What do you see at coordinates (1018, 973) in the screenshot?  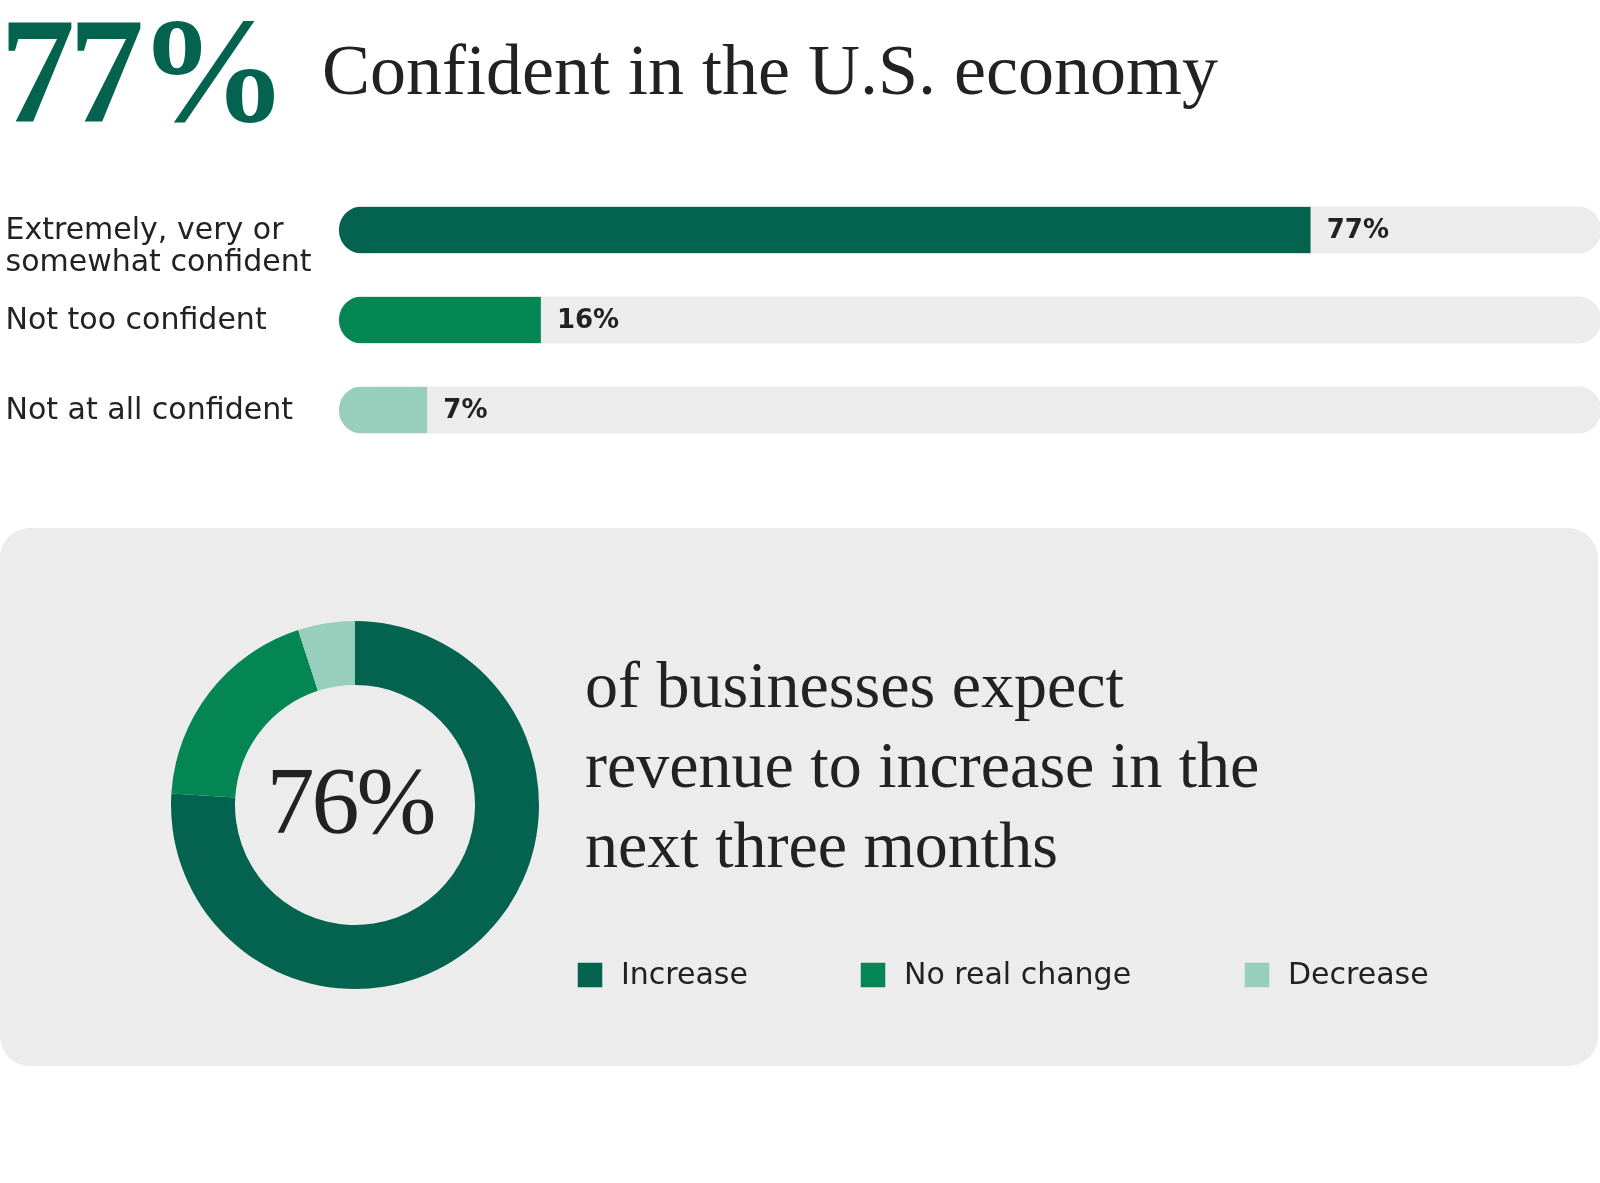 I see `legend-label: No real change` at bounding box center [1018, 973].